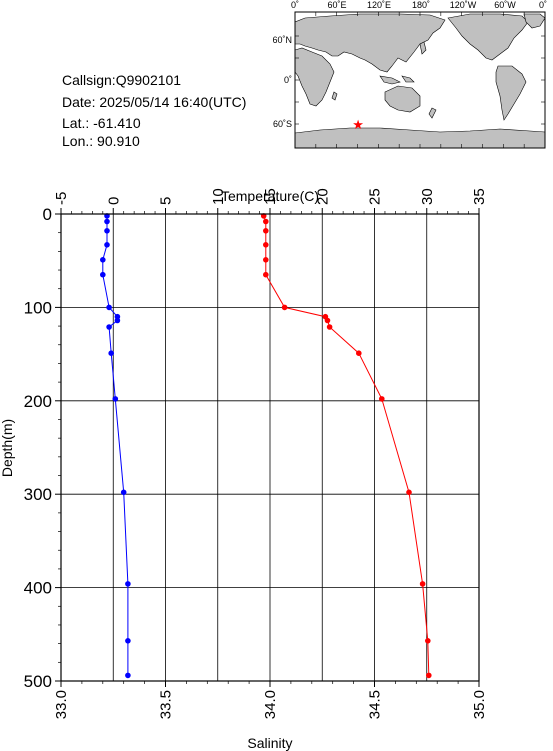 This screenshot has width=553, height=751. What do you see at coordinates (479, 196) in the screenshot?
I see `temperature-tick-label: 35` at bounding box center [479, 196].